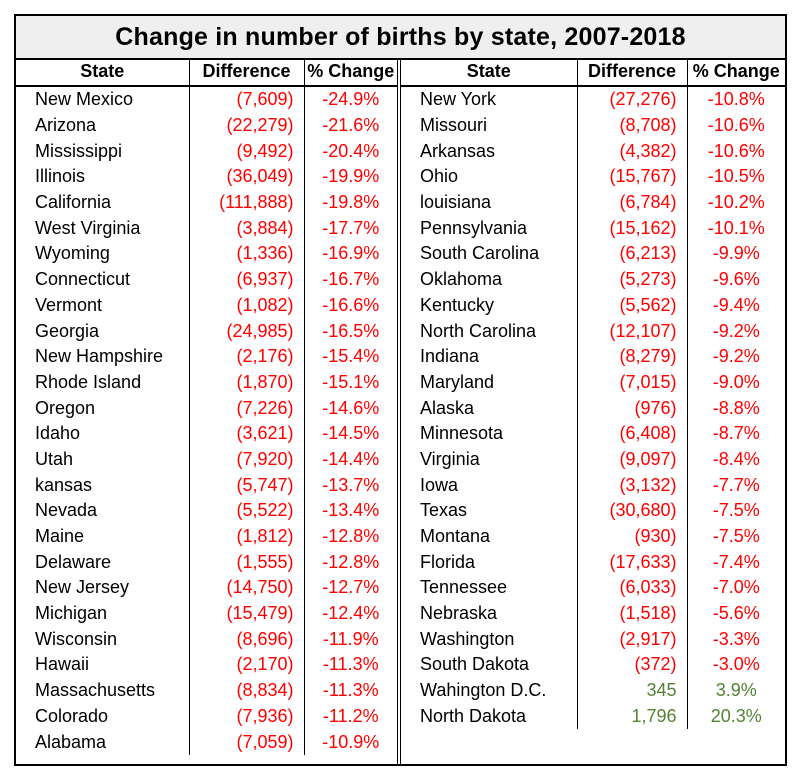 The image size is (800, 780). I want to click on percent-change-cell: -13.4%, so click(350, 511).